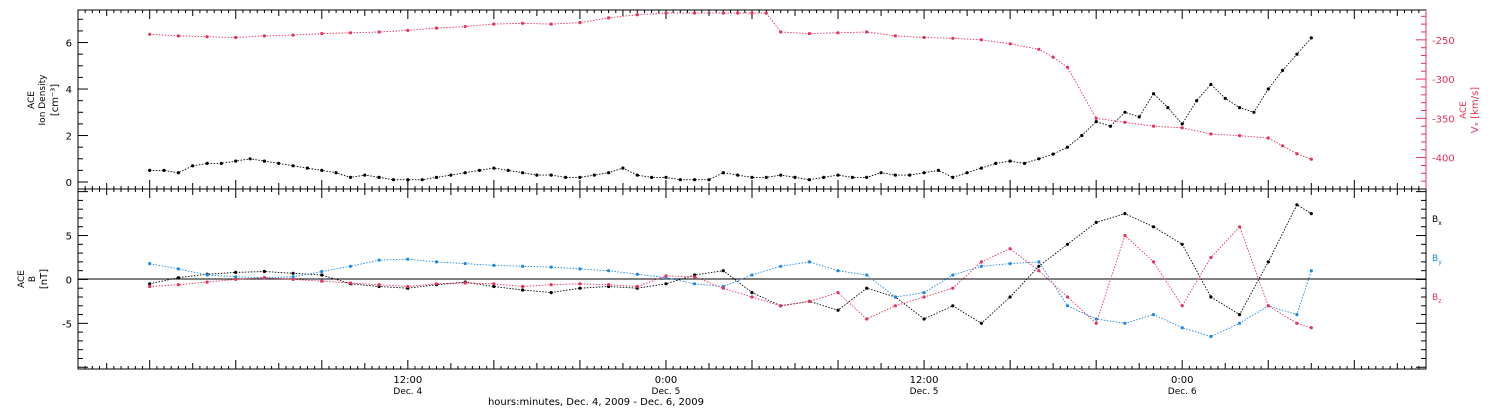 The height and width of the screenshot is (410, 1500). What do you see at coordinates (1437, 221) in the screenshot?
I see `legend-bx: Bx` at bounding box center [1437, 221].